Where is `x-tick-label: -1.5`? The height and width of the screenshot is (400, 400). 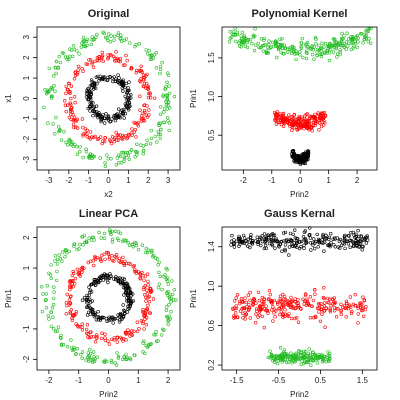 x-tick-label: -1.5 is located at coordinates (237, 380).